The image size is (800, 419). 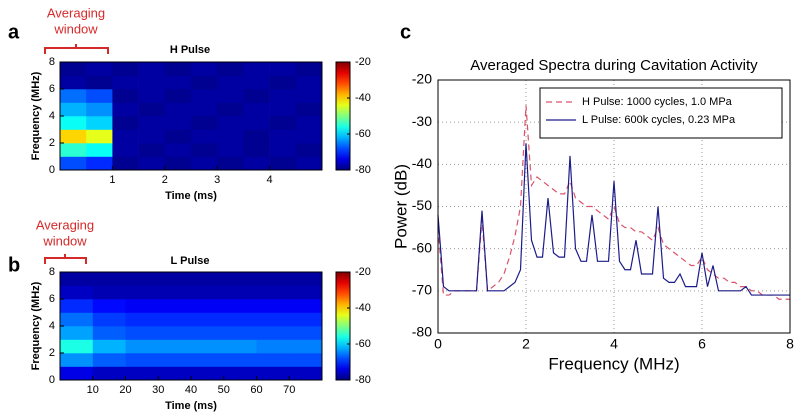 What do you see at coordinates (112, 180) in the screenshot?
I see `x-tick-label: 1` at bounding box center [112, 180].